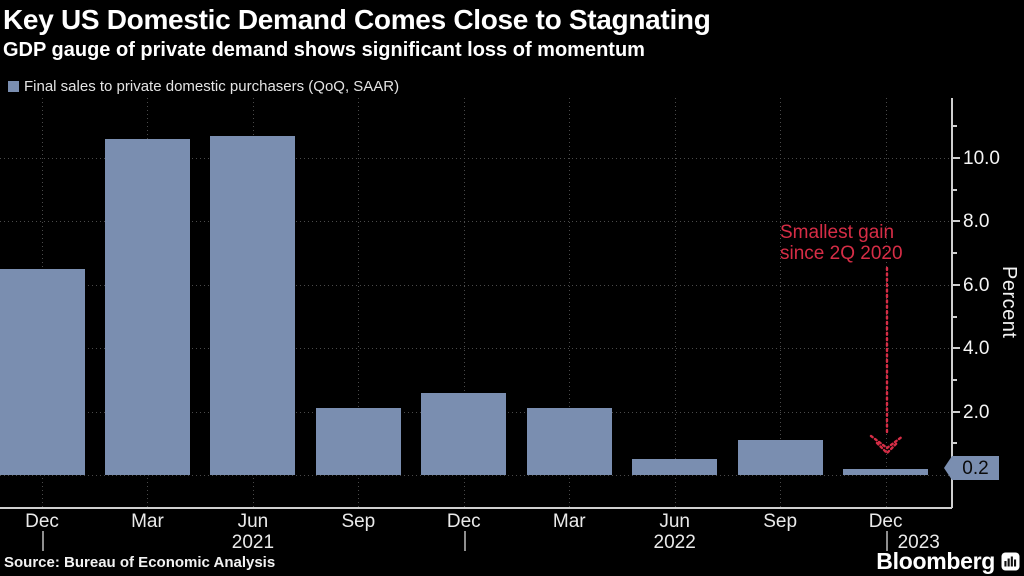  I want to click on bloomberg-chart-icon, so click(1010, 561).